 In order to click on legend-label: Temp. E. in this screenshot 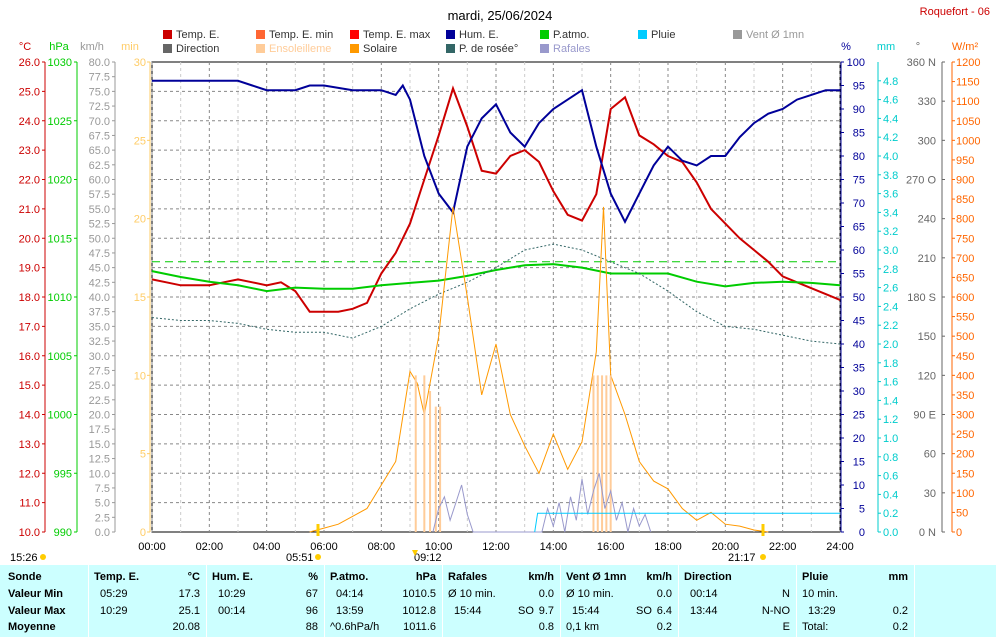, I will do `click(197, 35)`.